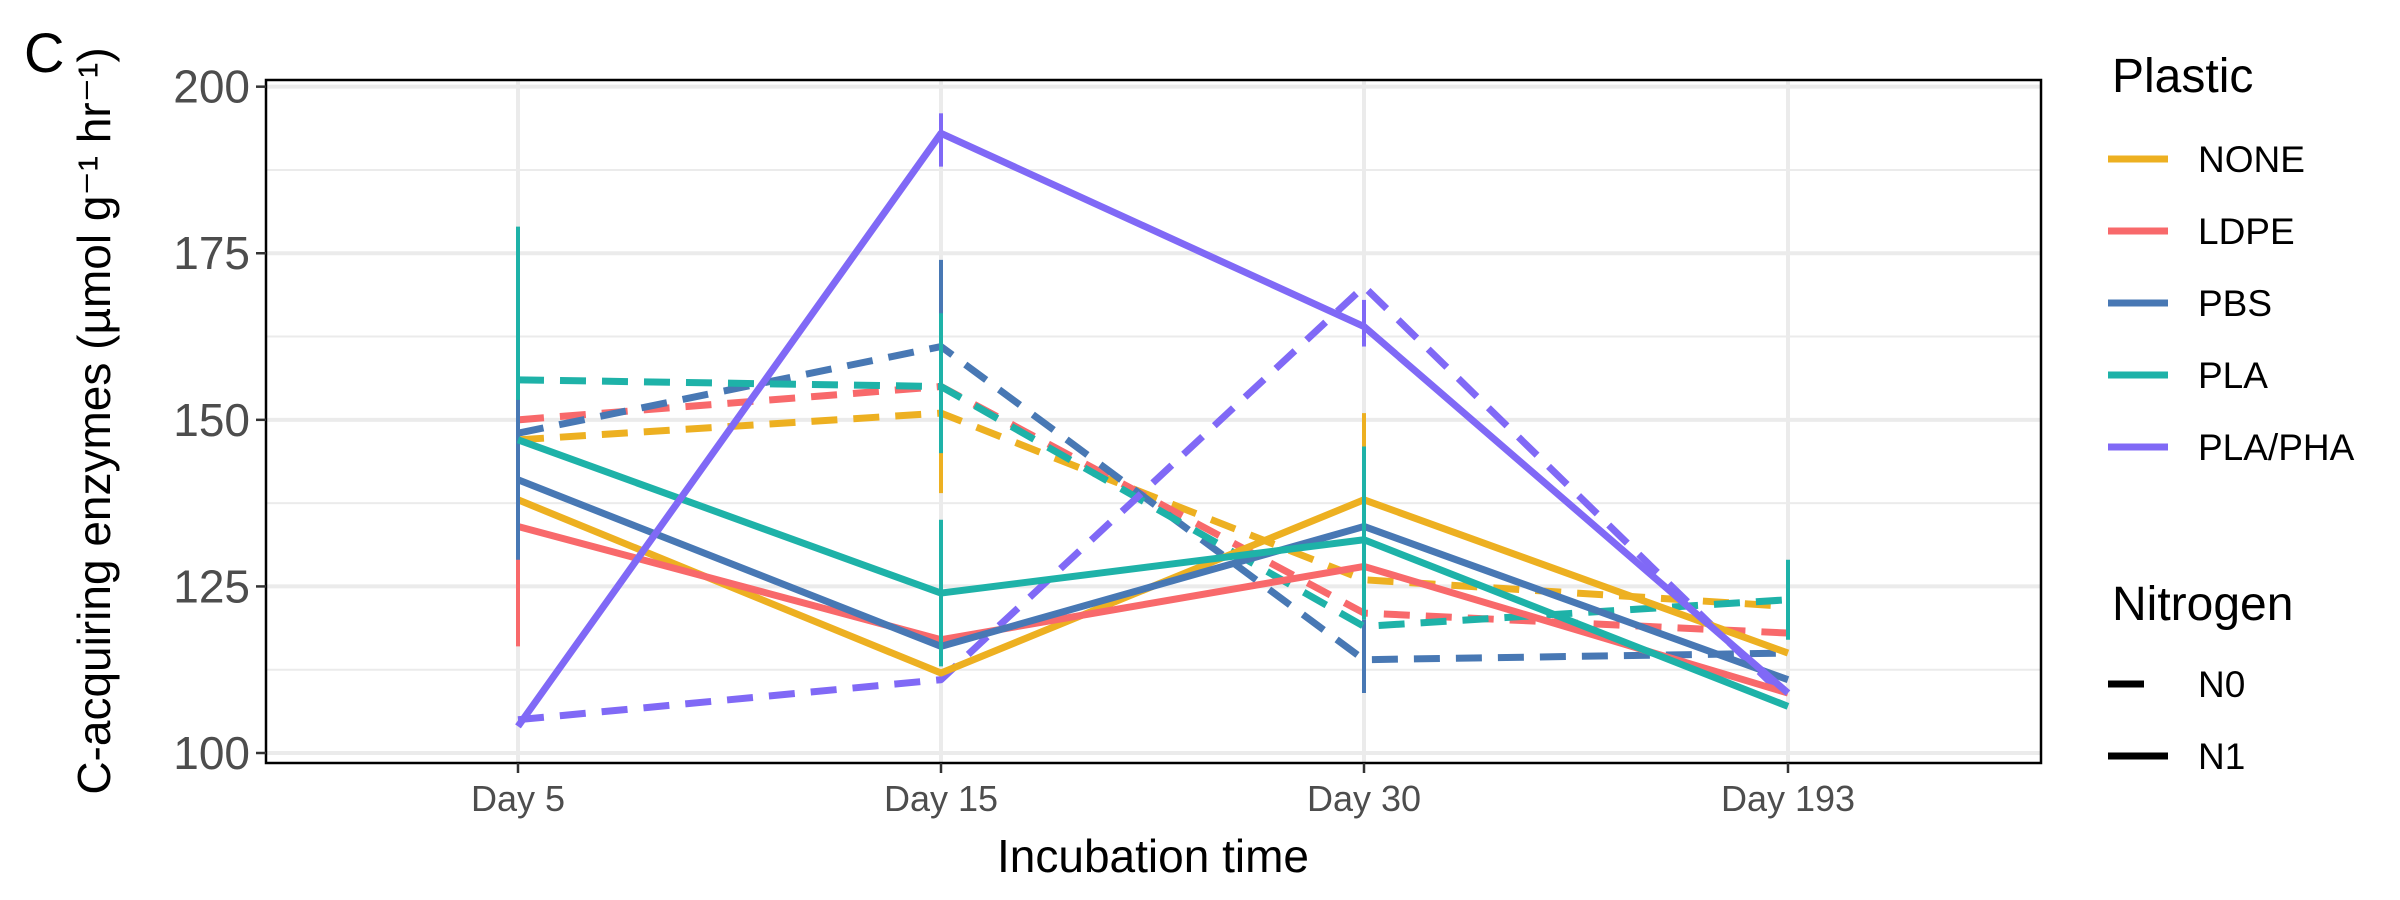 The image size is (2400, 900). Describe the element at coordinates (2276, 447) in the screenshot. I see `legend-label: PLA/PHA` at that location.